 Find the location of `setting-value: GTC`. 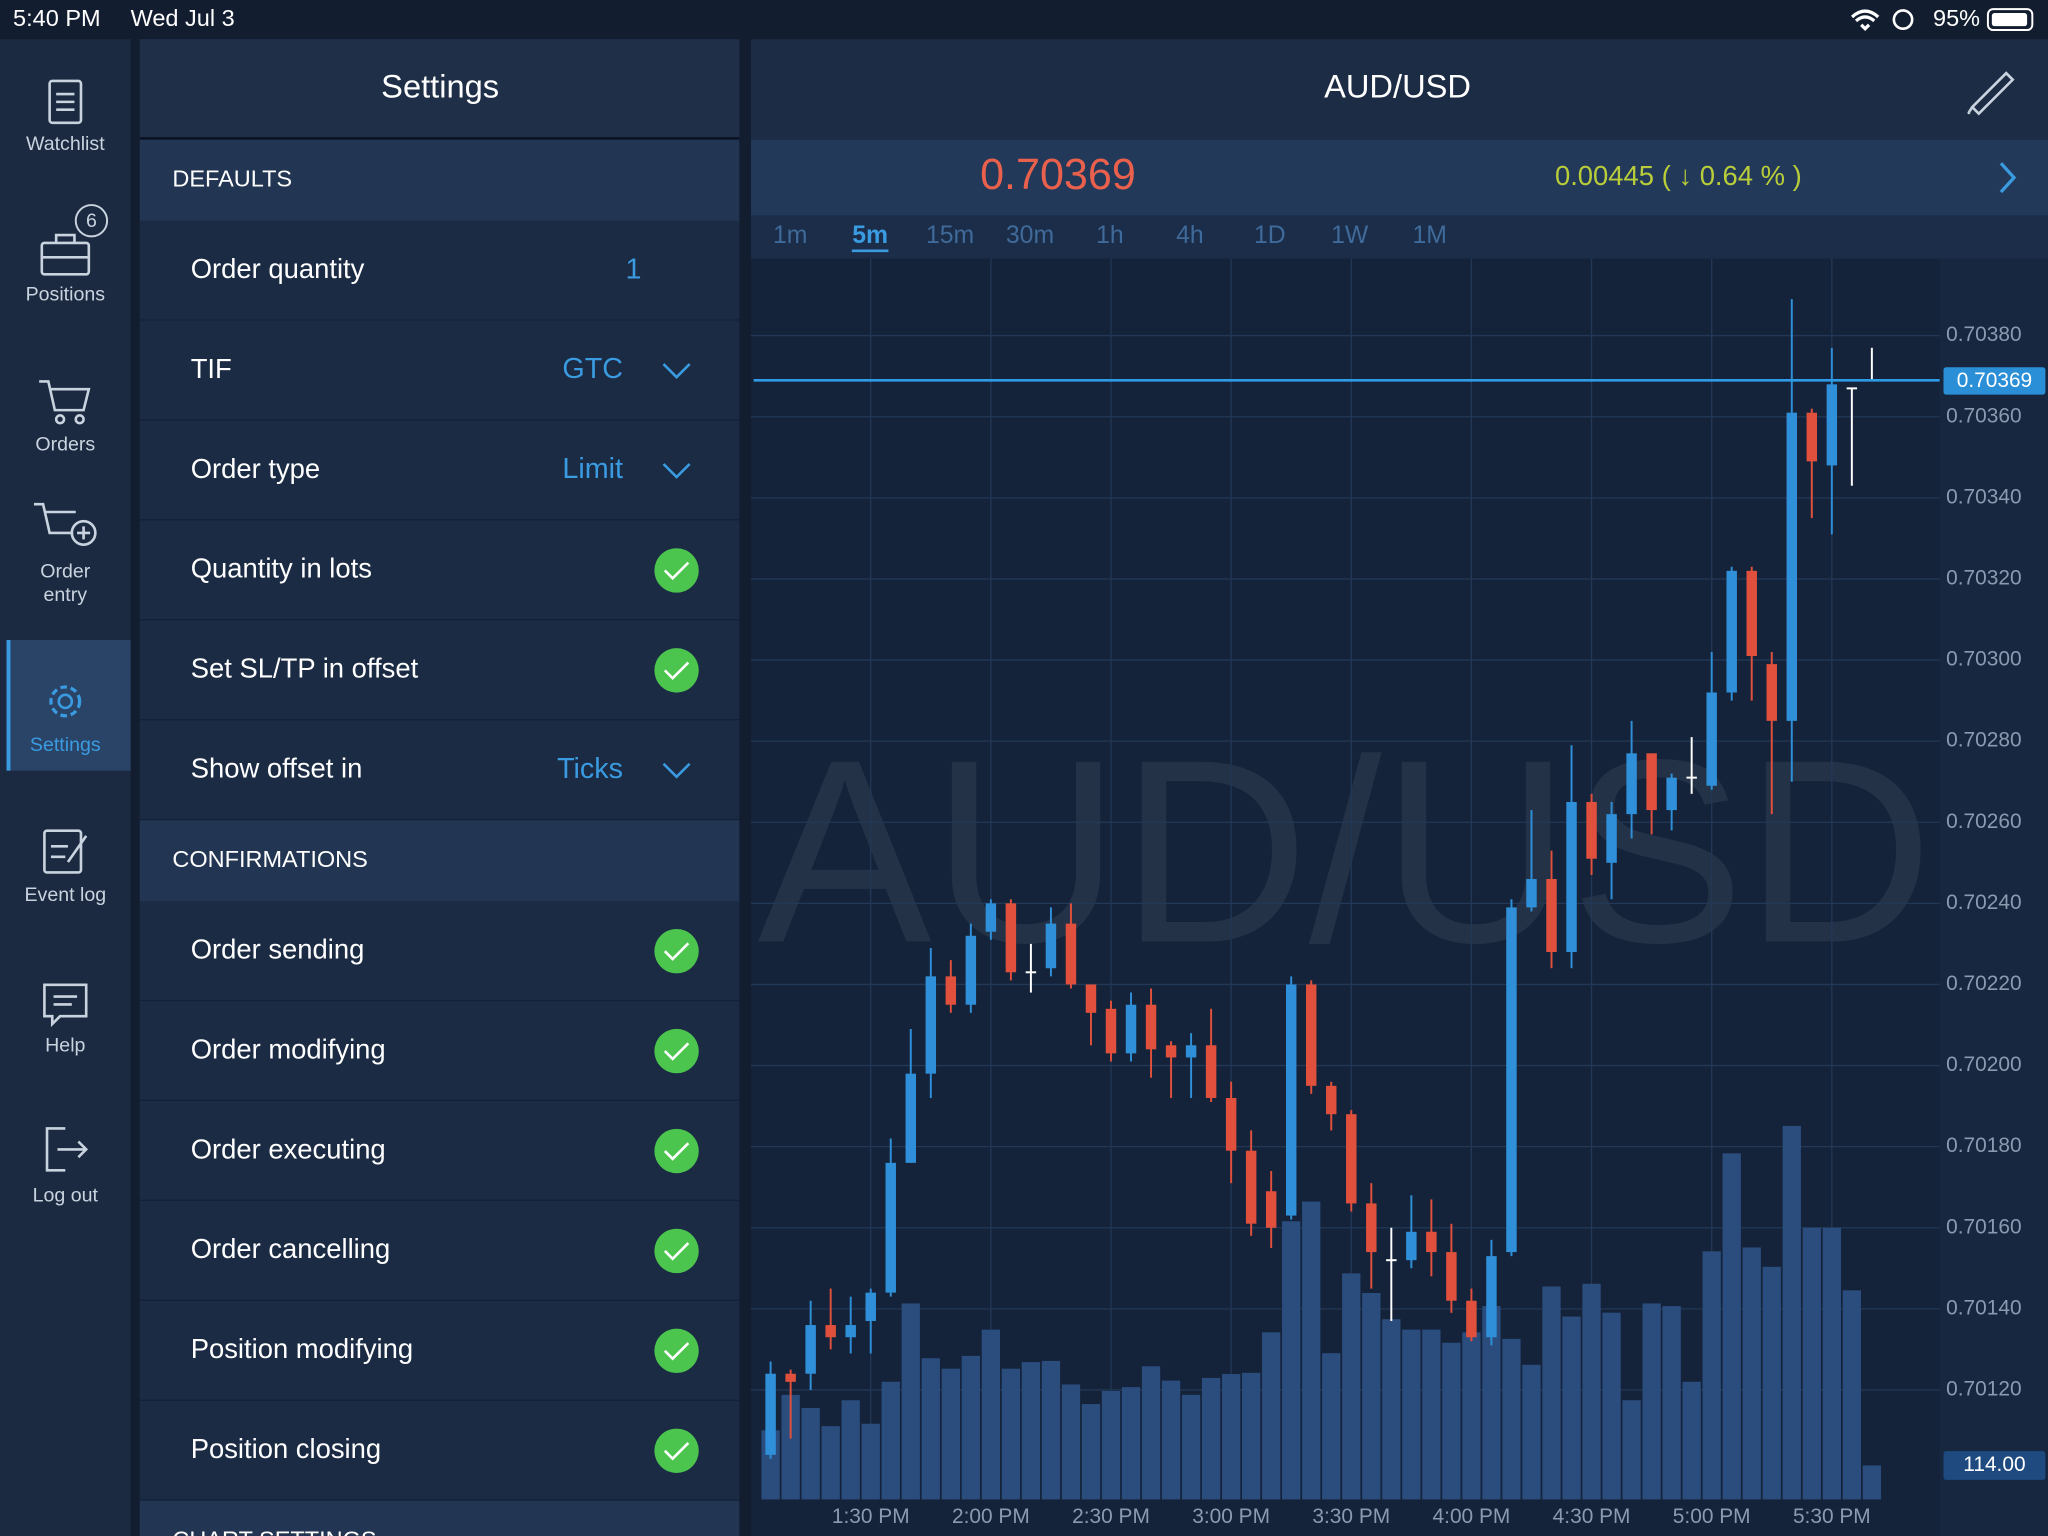

setting-value: GTC is located at coordinates (592, 369).